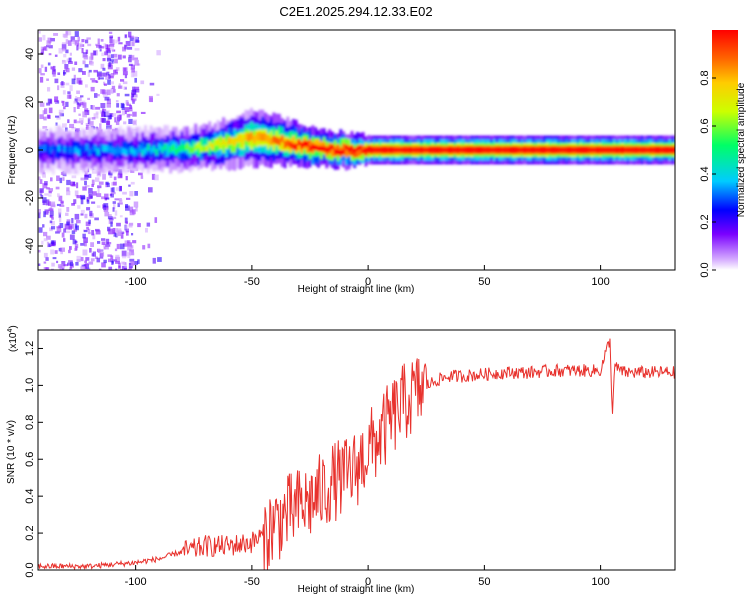  I want to click on spectrogram-ridge, so click(356, 141).